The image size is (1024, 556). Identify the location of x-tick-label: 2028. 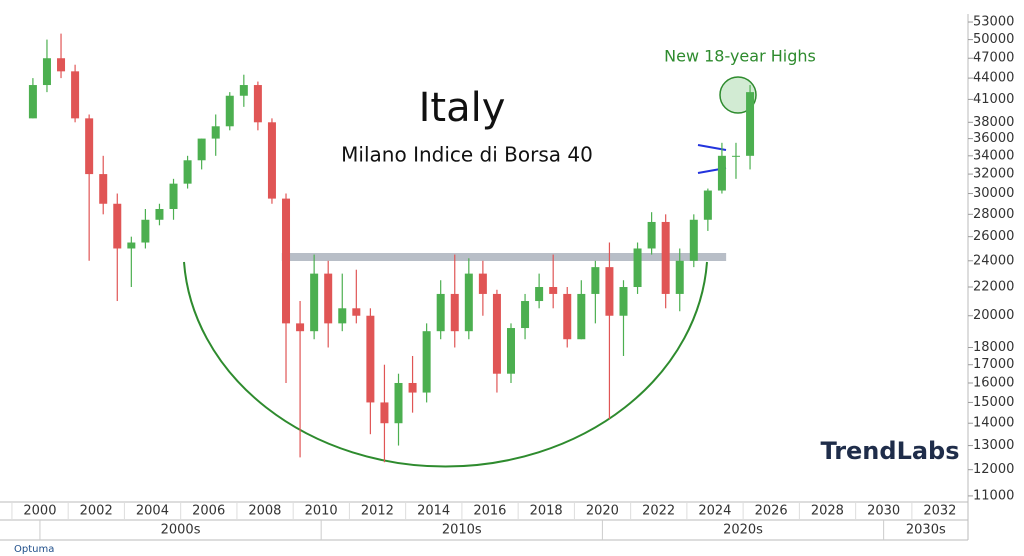
(827, 511).